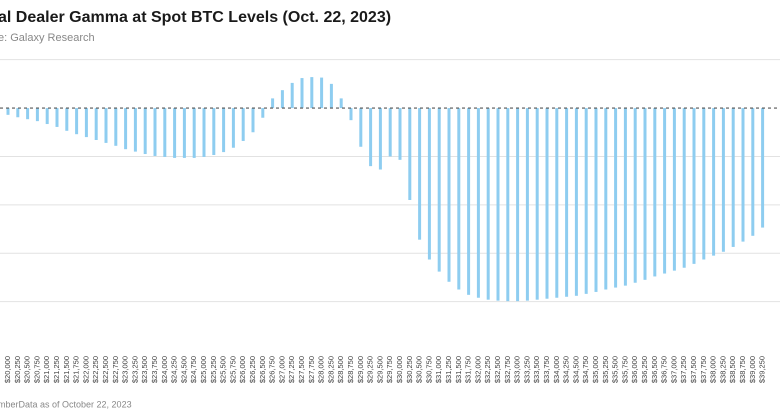 This screenshot has height=417, width=780. Describe the element at coordinates (125, 369) in the screenshot. I see `x-tick-label: $23,000` at that location.